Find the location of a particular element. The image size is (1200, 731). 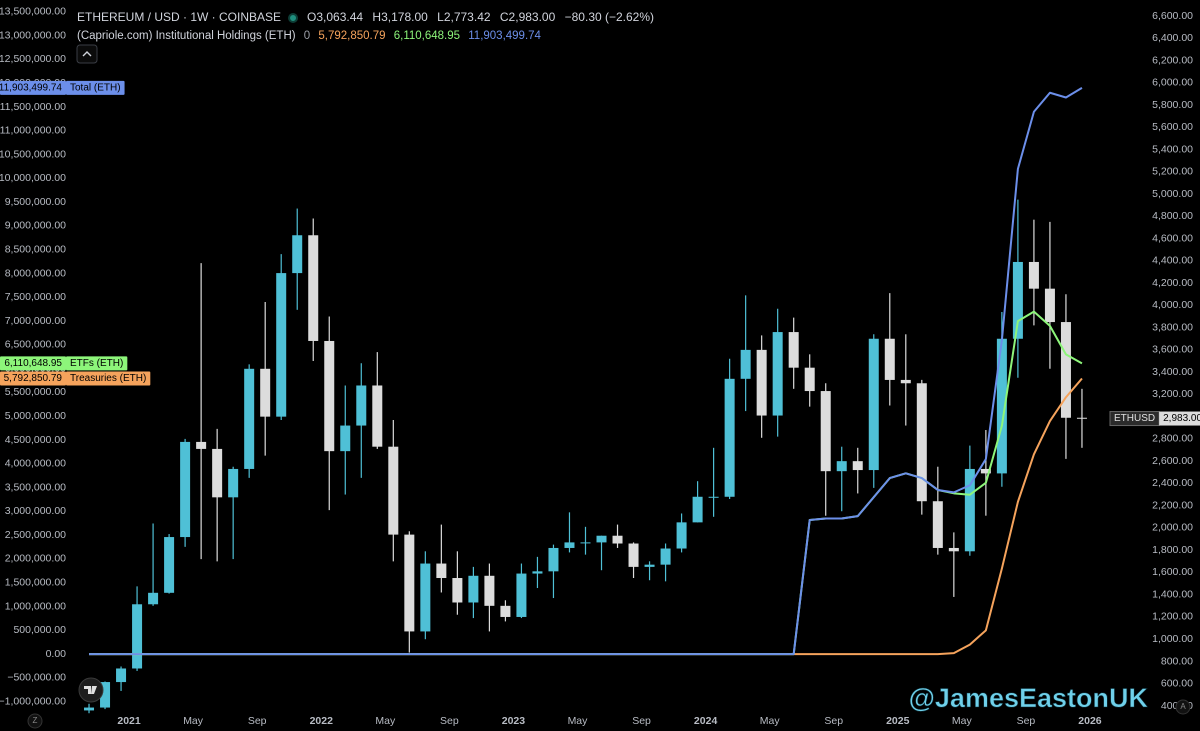

x-tick-label: 2023 is located at coordinates (514, 721).